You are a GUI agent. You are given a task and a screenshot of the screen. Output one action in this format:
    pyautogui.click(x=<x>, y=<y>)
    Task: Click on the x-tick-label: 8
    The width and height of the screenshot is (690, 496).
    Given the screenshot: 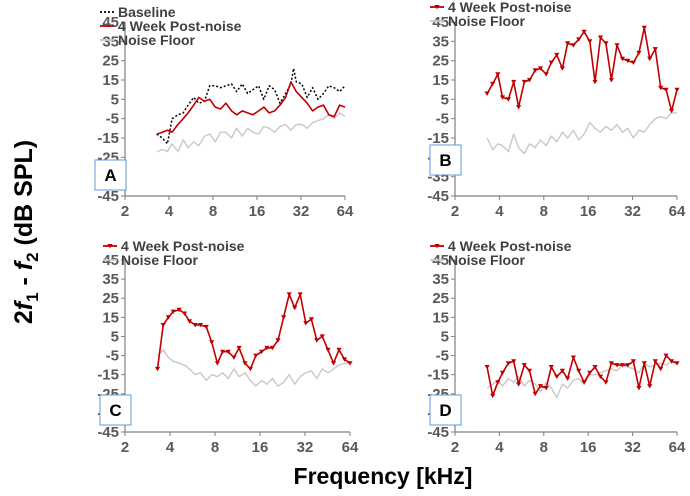 What is the action you would take?
    pyautogui.click(x=215, y=447)
    